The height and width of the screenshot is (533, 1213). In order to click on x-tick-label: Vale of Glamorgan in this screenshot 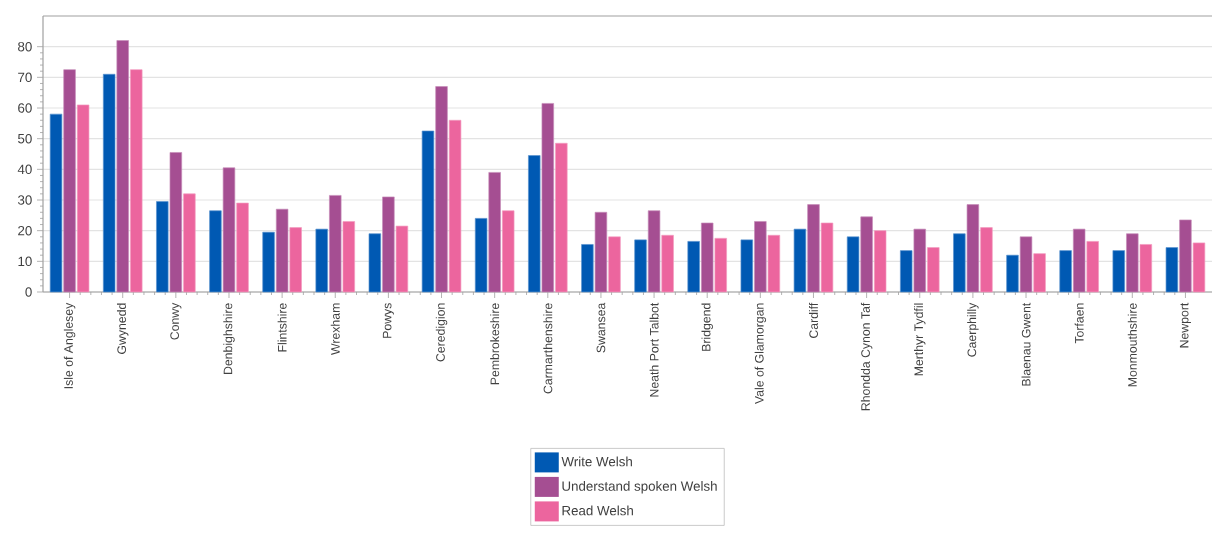, I will do `click(760, 354)`.